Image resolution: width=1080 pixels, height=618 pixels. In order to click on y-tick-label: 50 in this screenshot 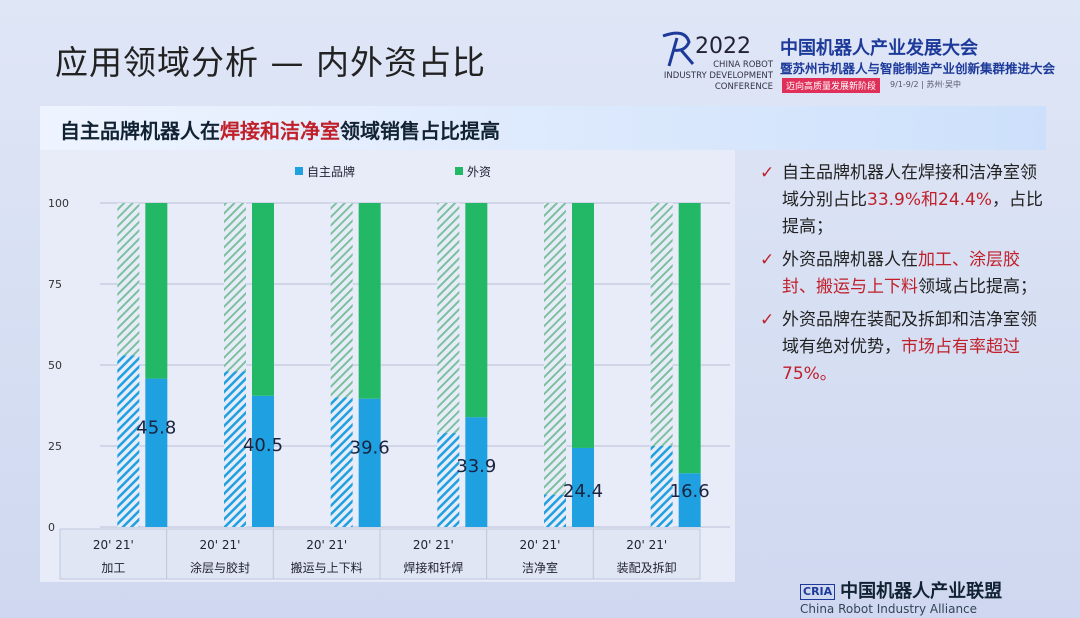, I will do `click(55, 365)`.